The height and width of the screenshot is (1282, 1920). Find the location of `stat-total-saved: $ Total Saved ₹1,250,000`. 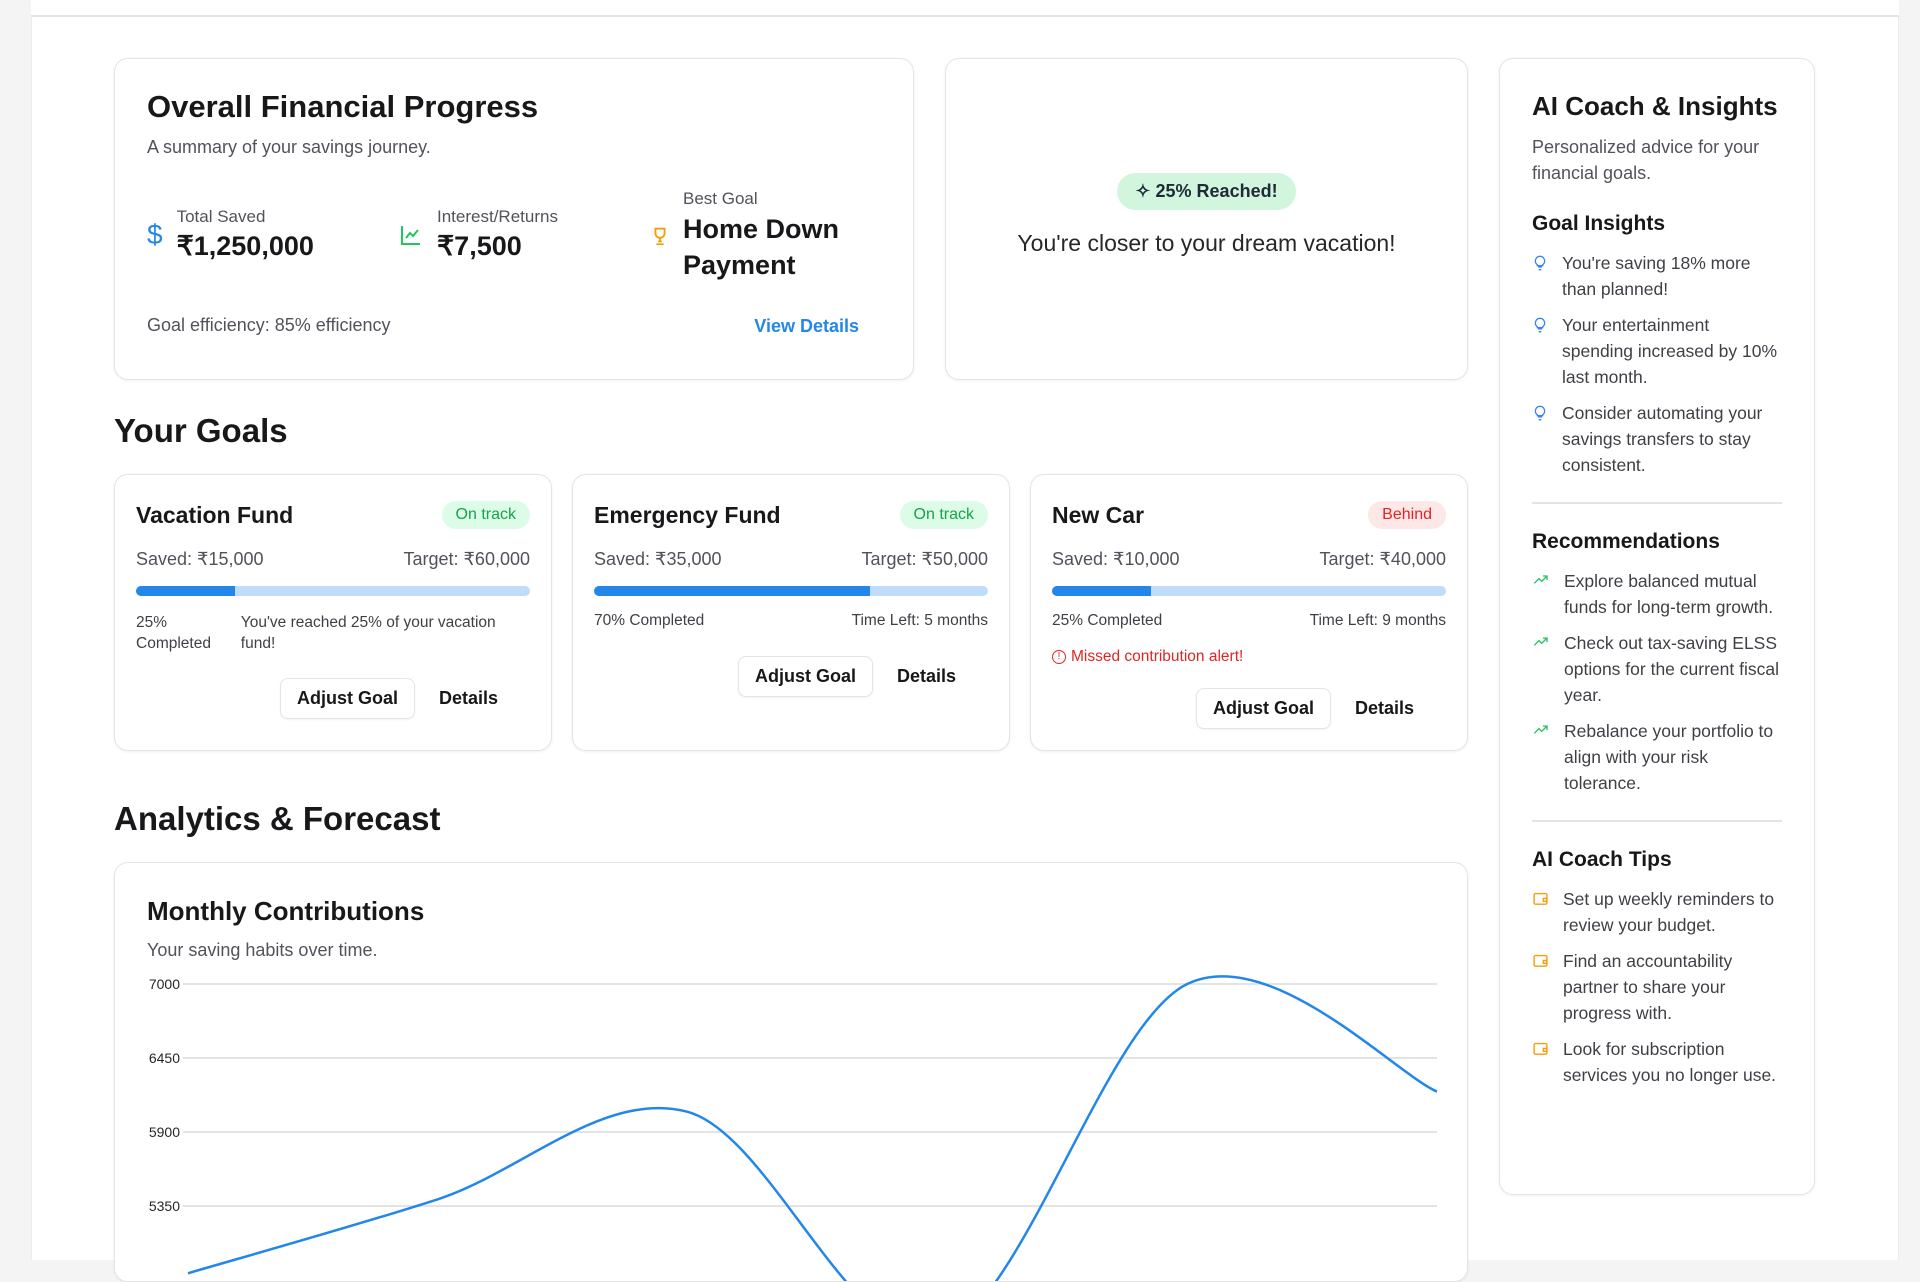

stat-total-saved: $ Total Saved ₹1,250,000 is located at coordinates (230, 234).